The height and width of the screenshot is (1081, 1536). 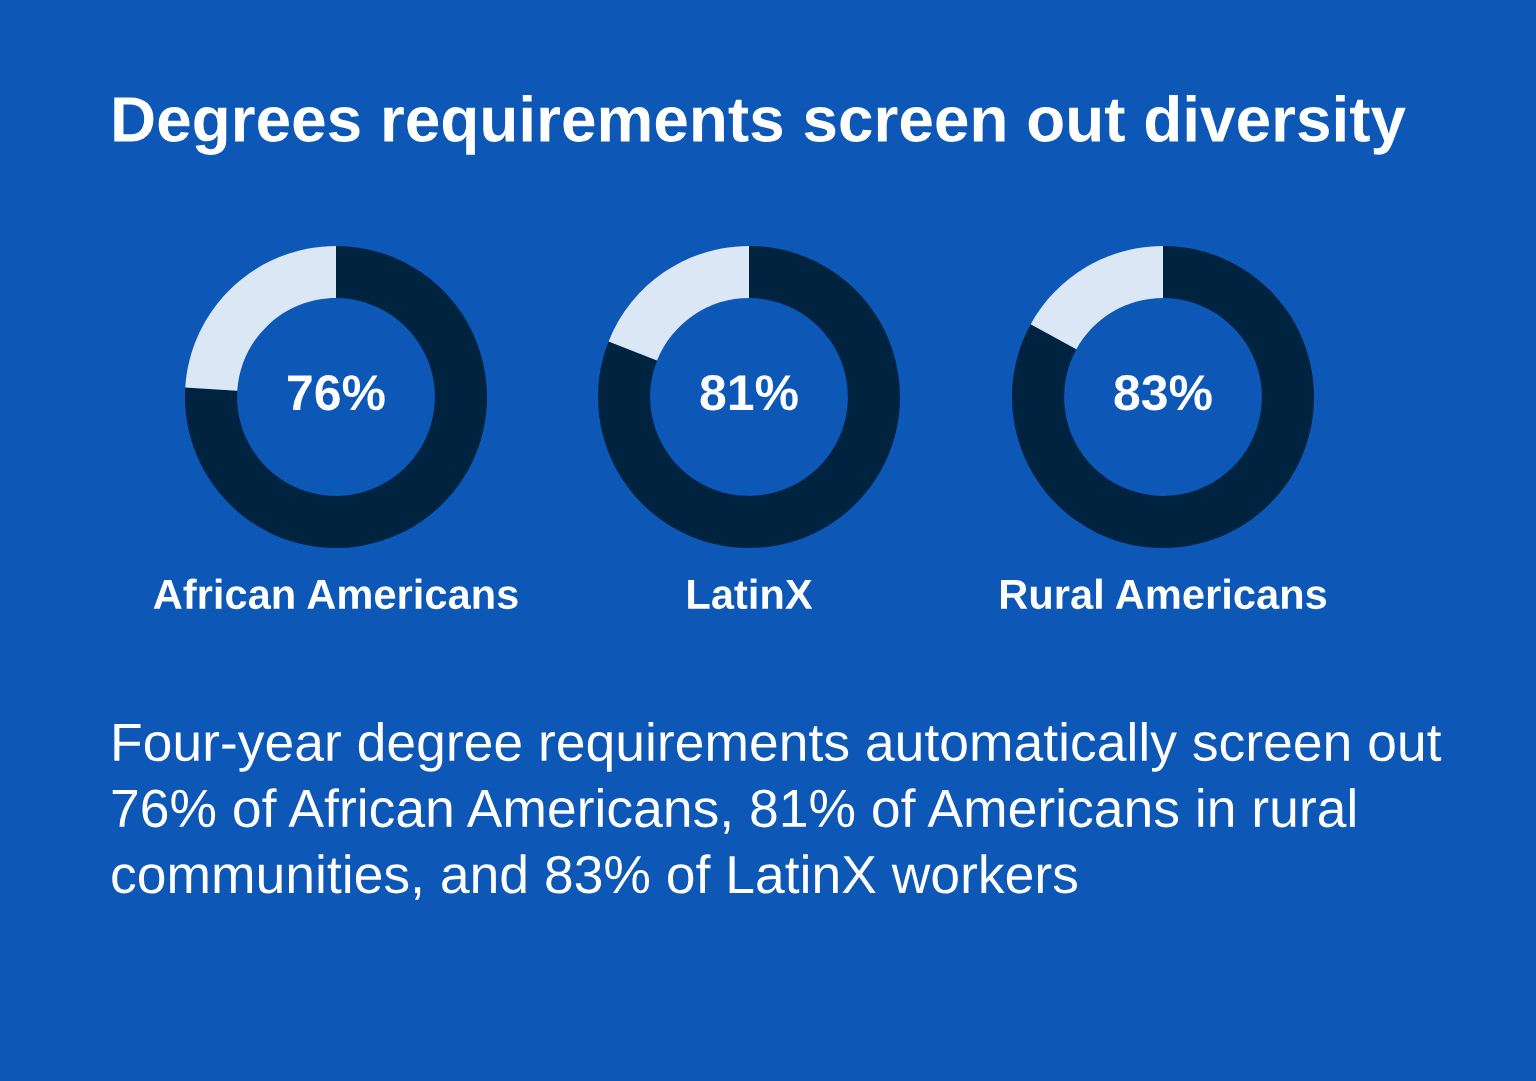 I want to click on text: Degrees requirements screen out diversity, so click(x=760, y=125).